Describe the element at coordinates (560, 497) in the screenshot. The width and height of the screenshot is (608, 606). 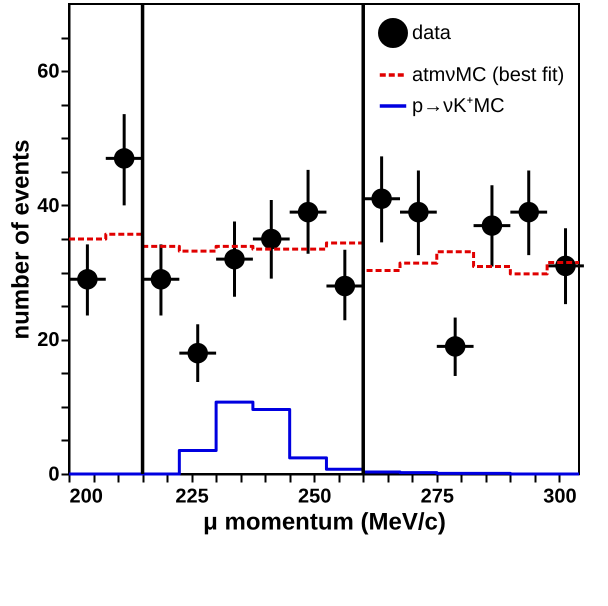
I see `x-tick-label: 300` at that location.